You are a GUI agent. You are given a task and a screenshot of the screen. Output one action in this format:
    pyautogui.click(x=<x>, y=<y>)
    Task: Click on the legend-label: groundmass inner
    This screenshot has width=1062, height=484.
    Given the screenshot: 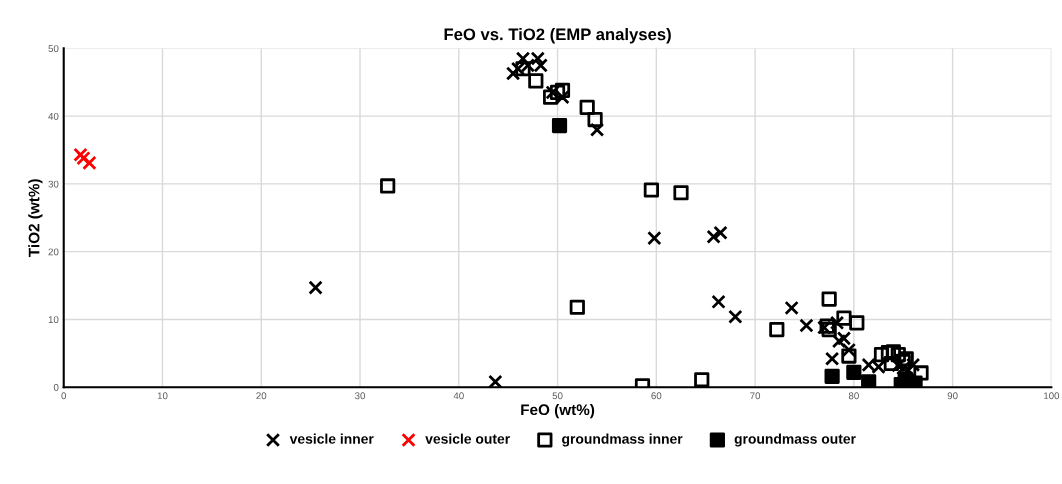 What is the action you would take?
    pyautogui.click(x=622, y=440)
    